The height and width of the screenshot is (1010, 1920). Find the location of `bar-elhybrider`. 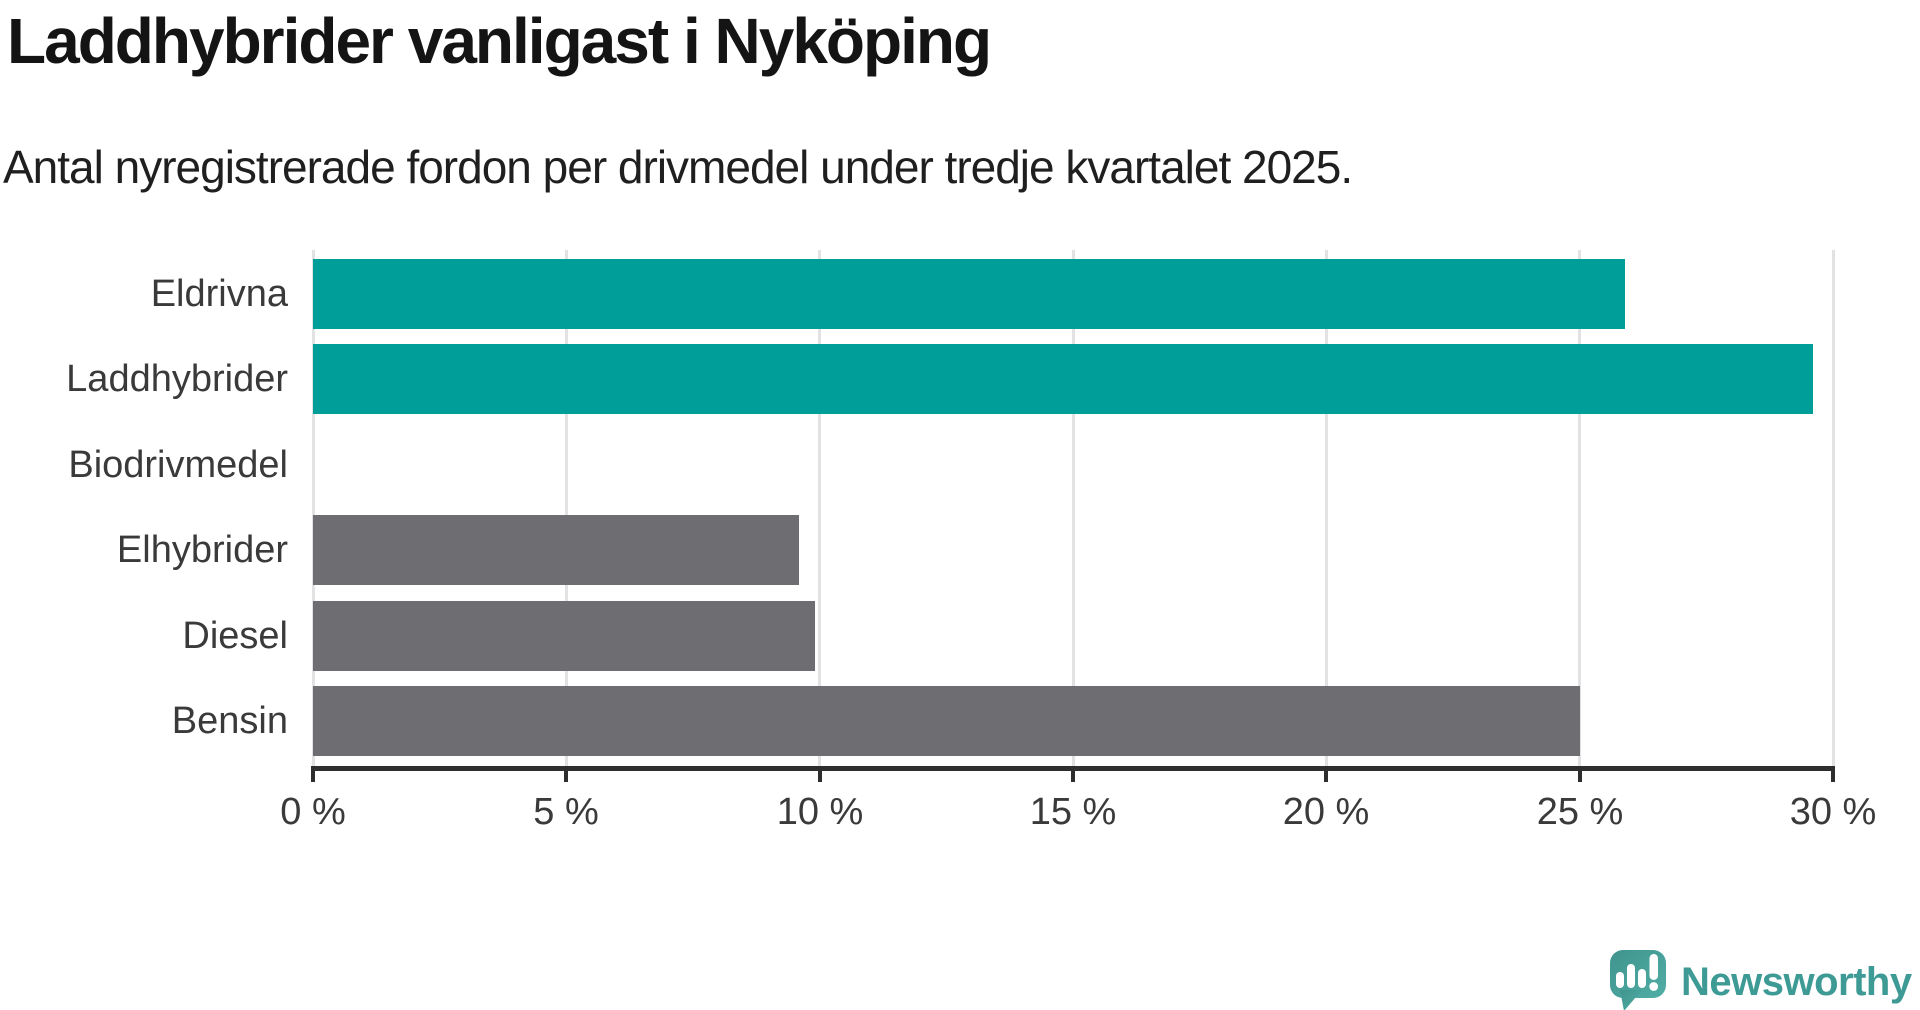

bar-elhybrider is located at coordinates (556, 550).